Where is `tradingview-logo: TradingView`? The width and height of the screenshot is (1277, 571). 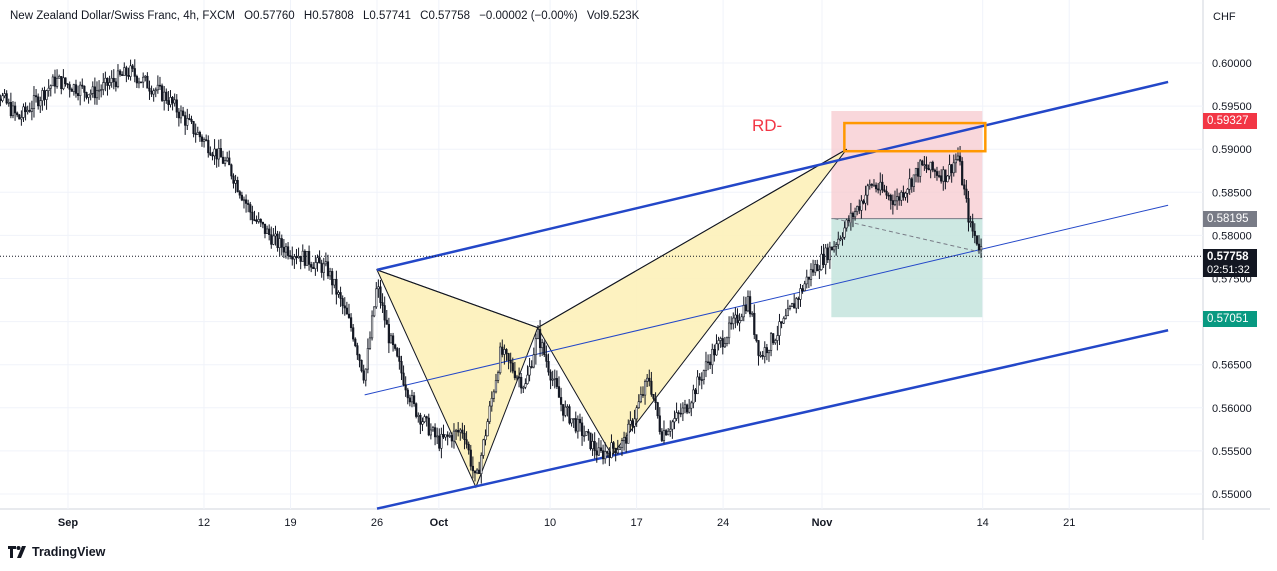
tradingview-logo: TradingView is located at coordinates (56, 552).